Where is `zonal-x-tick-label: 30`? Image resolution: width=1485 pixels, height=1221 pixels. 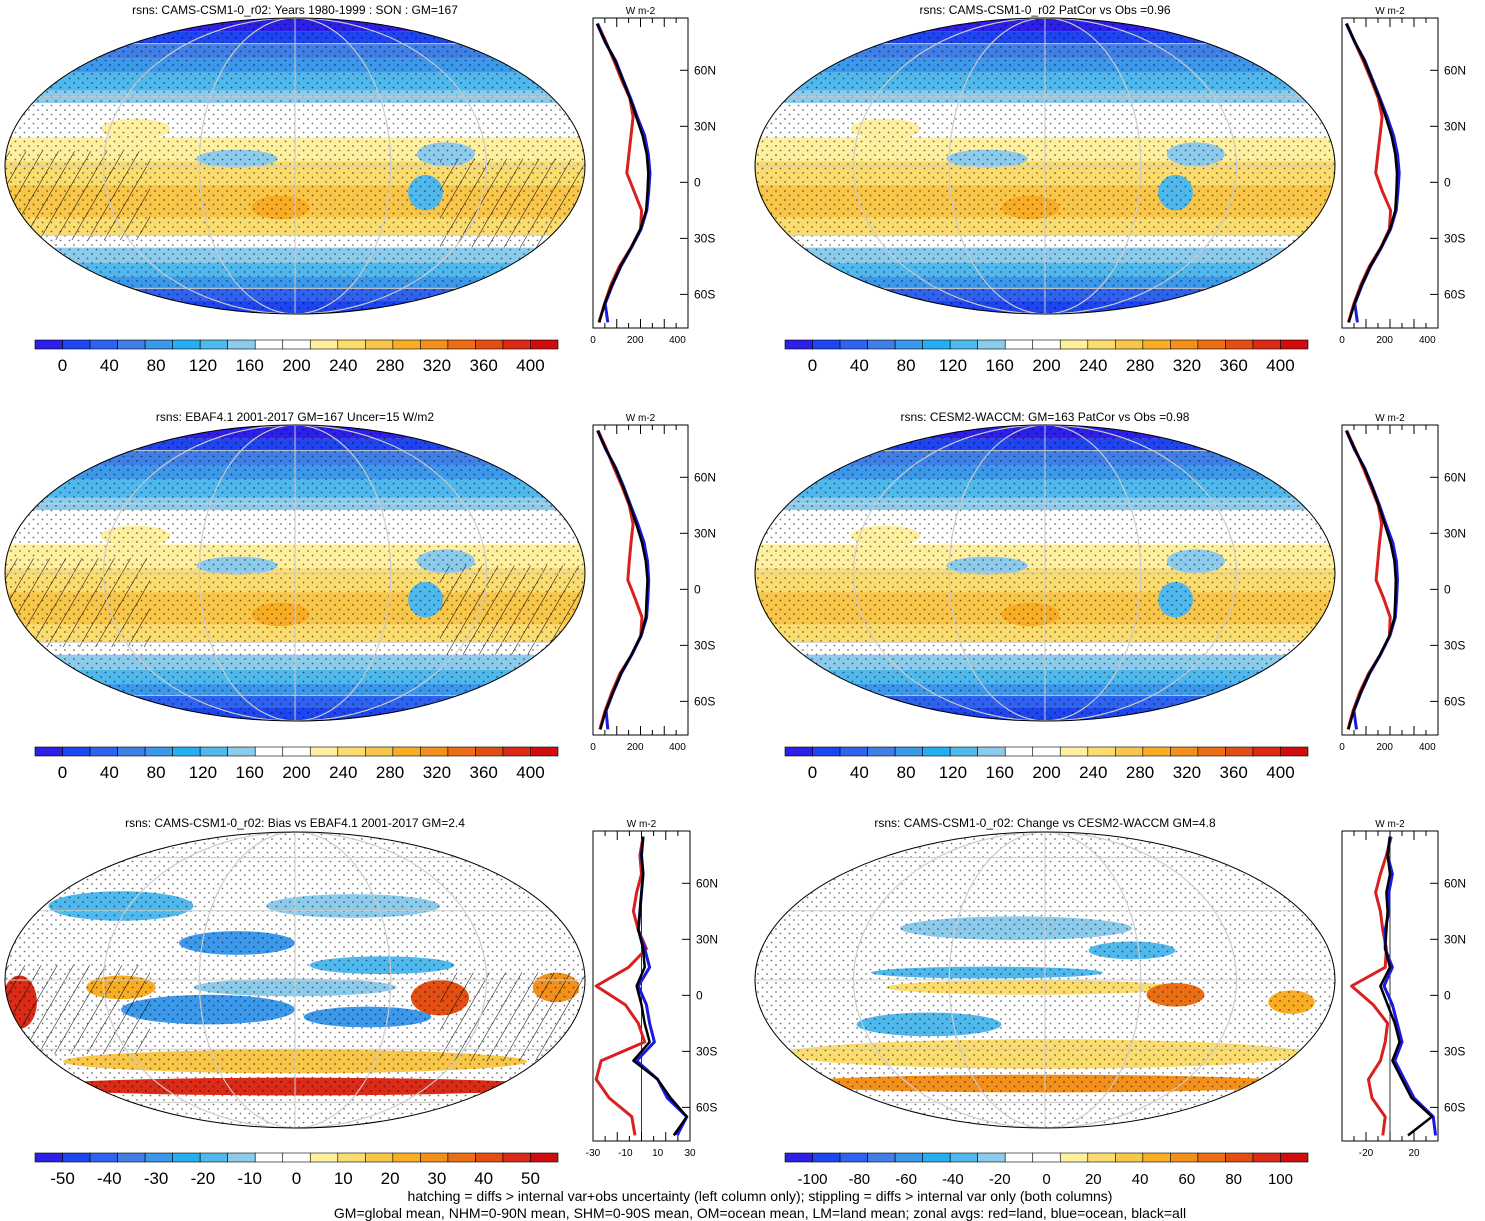
zonal-x-tick-label: 30 is located at coordinates (690, 1153).